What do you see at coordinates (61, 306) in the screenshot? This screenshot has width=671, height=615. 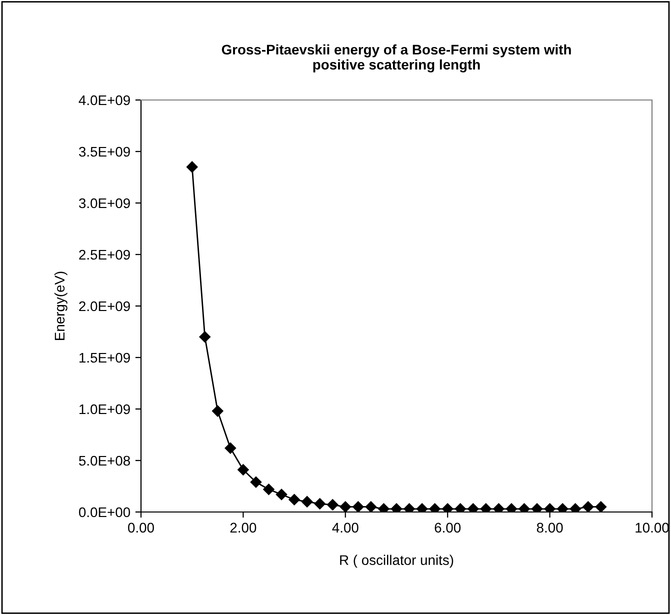 I see `y-axis-title: Energy(eV)` at bounding box center [61, 306].